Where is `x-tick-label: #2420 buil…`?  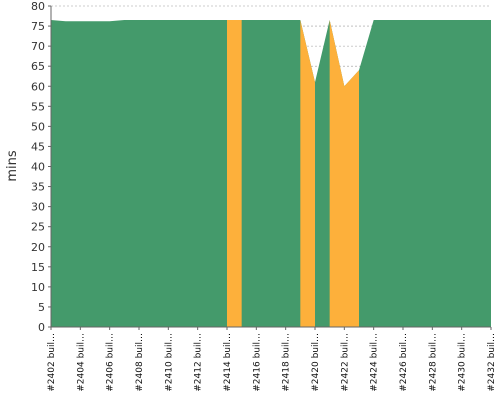
x-tick-label: #2420 buil… is located at coordinates (316, 362).